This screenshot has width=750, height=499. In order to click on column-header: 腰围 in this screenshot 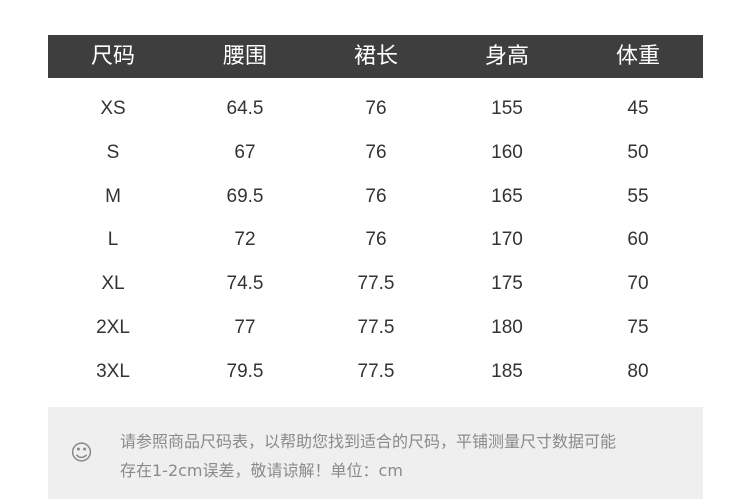, I will do `click(244, 56)`.